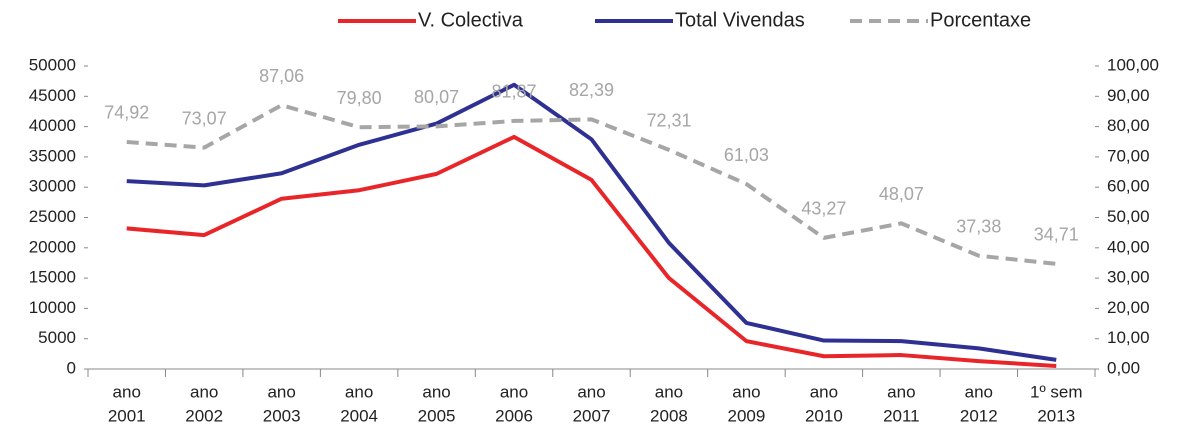 This screenshot has width=1190, height=430. What do you see at coordinates (52, 155) in the screenshot?
I see `y-tick-label: 35000` at bounding box center [52, 155].